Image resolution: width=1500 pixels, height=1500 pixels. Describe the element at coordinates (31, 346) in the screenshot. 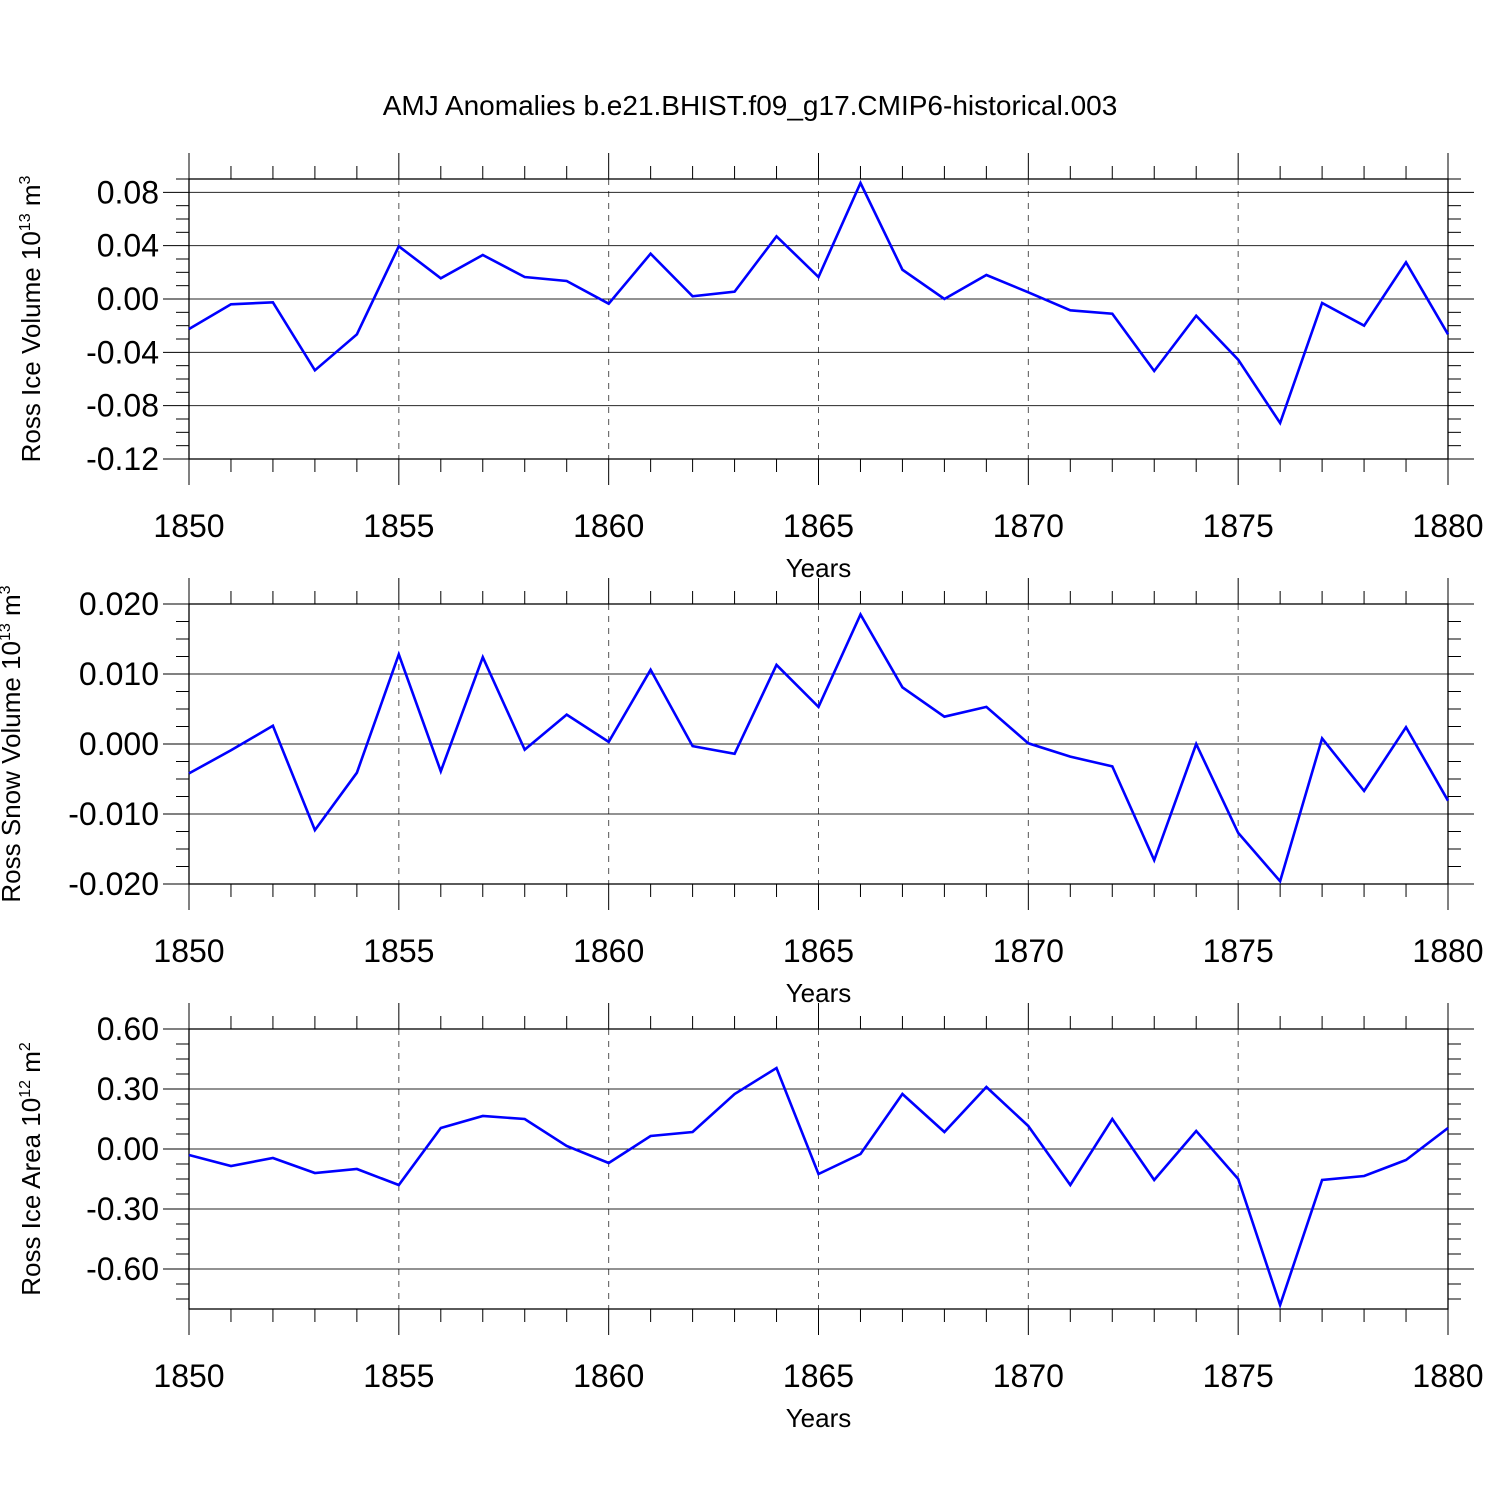

I see `y-axis-label-text: Ross Ice Volume 10` at that location.